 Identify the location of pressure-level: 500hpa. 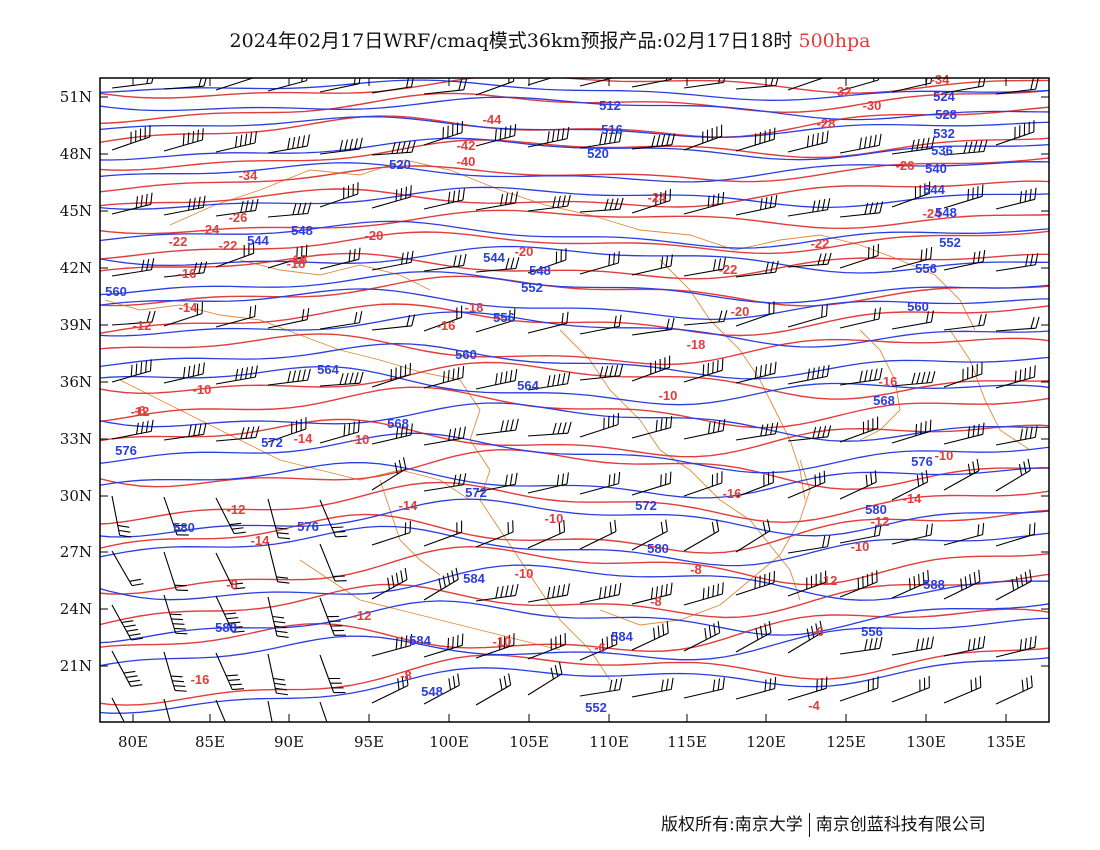
(834, 41).